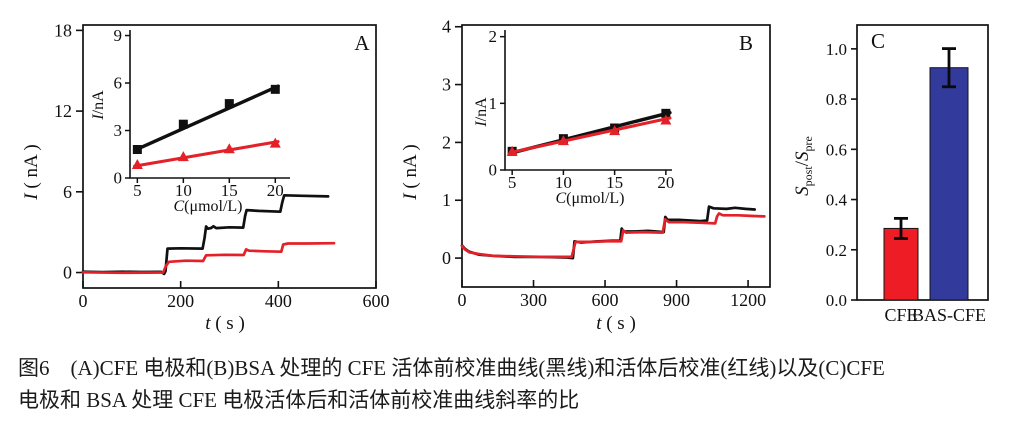 The image size is (1020, 437). Describe the element at coordinates (206, 118) in the screenshot. I see `inset-fit-line-black` at that location.